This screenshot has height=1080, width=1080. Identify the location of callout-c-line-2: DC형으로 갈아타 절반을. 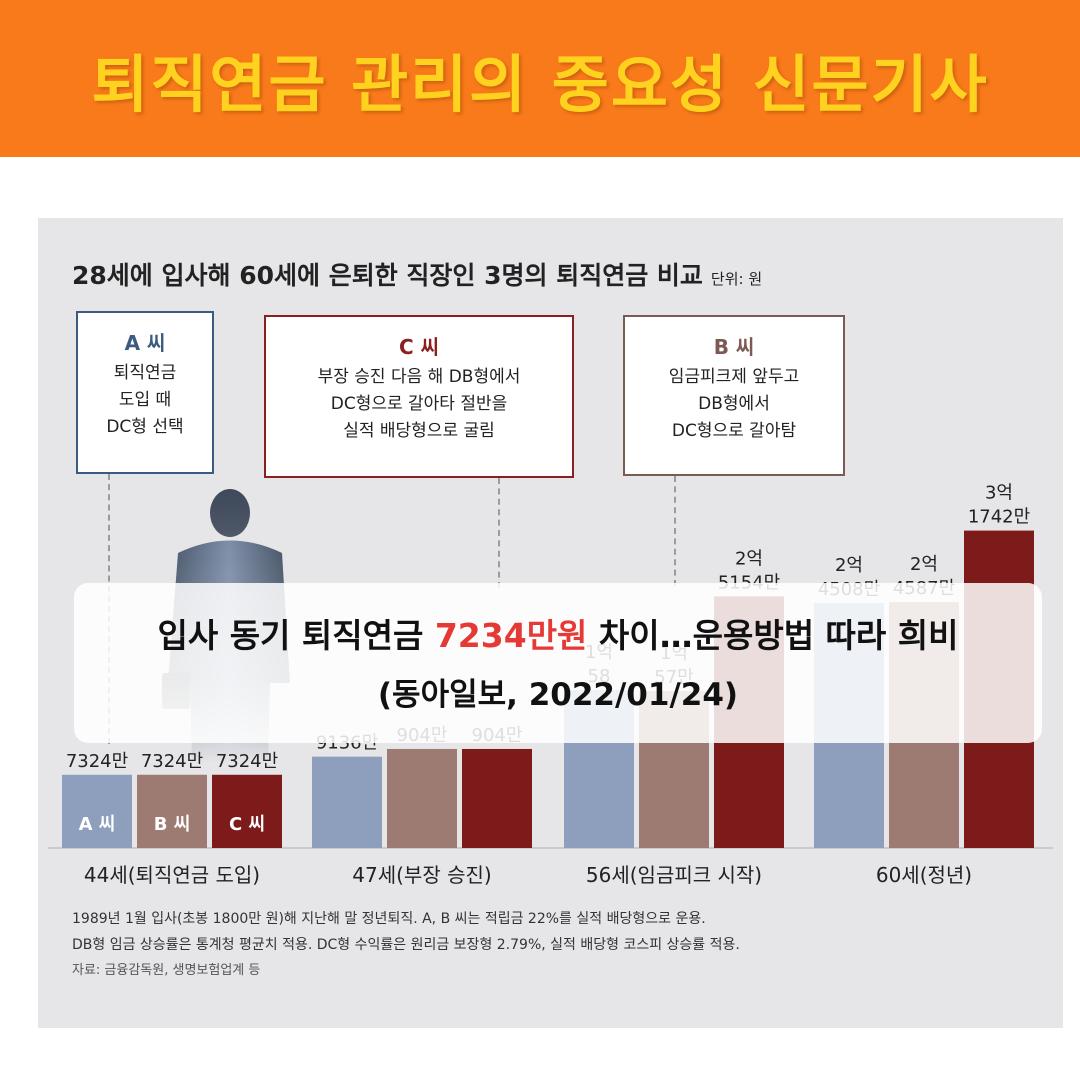
(419, 404).